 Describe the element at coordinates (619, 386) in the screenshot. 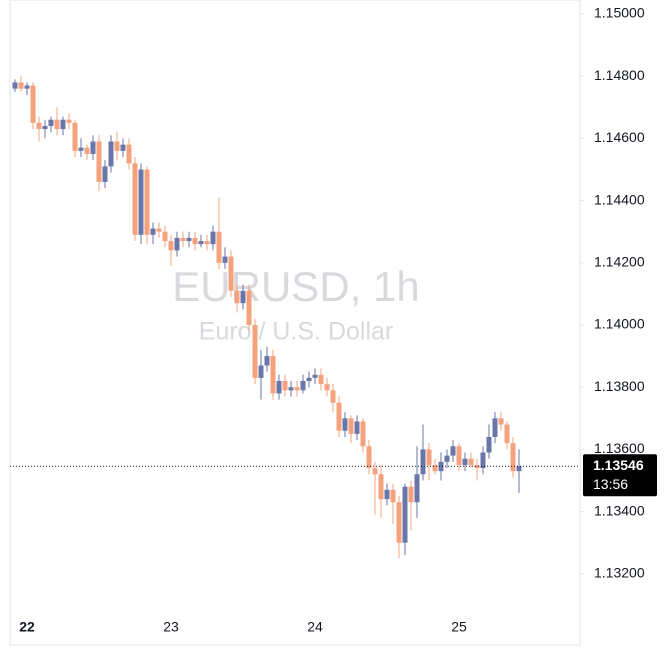

I see `y-tick-label: 1.13800` at that location.